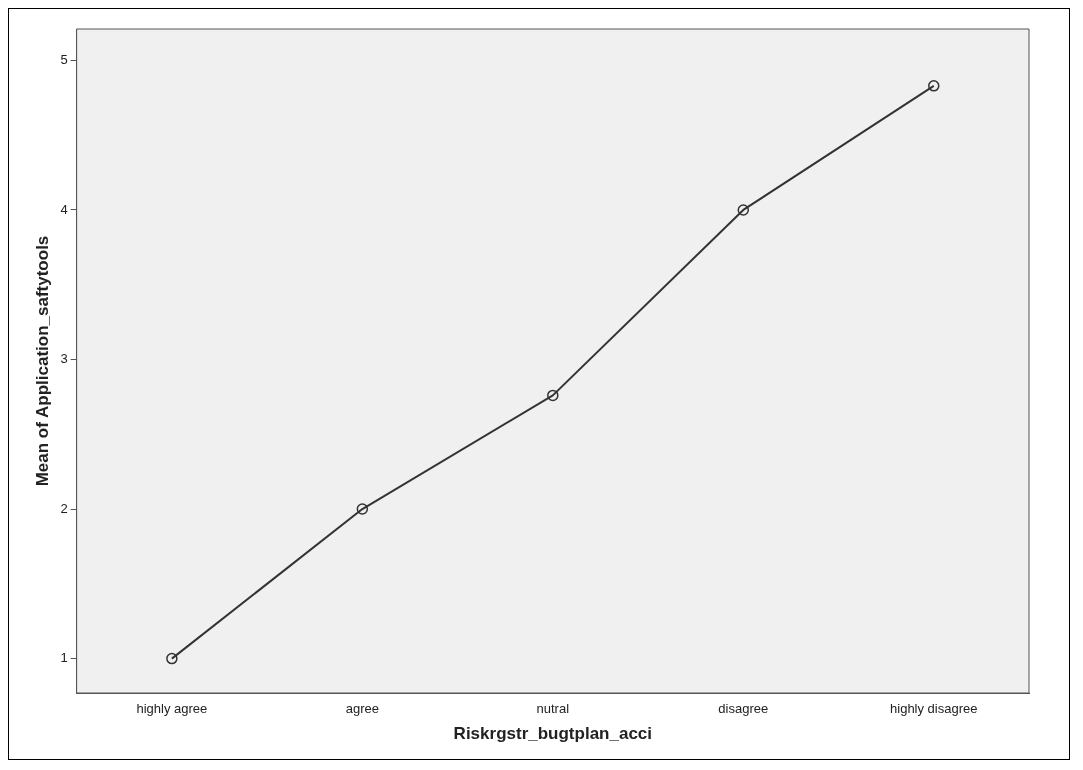 The height and width of the screenshot is (770, 1083). I want to click on x-tick-label: agree, so click(362, 709).